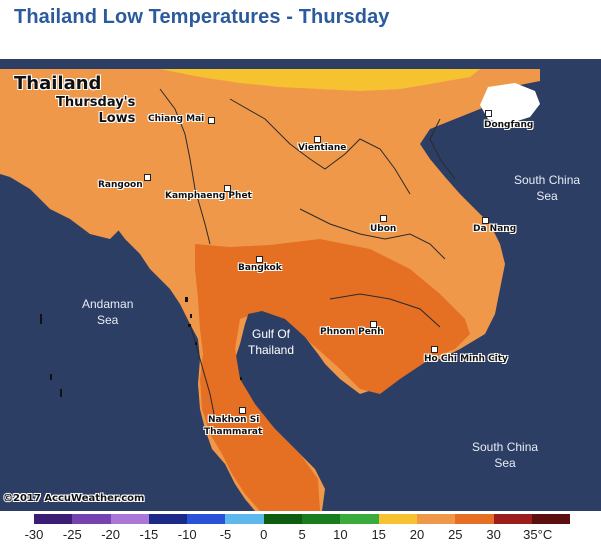 The image size is (601, 548). I want to click on legend-tick-label: 10, so click(340, 534).